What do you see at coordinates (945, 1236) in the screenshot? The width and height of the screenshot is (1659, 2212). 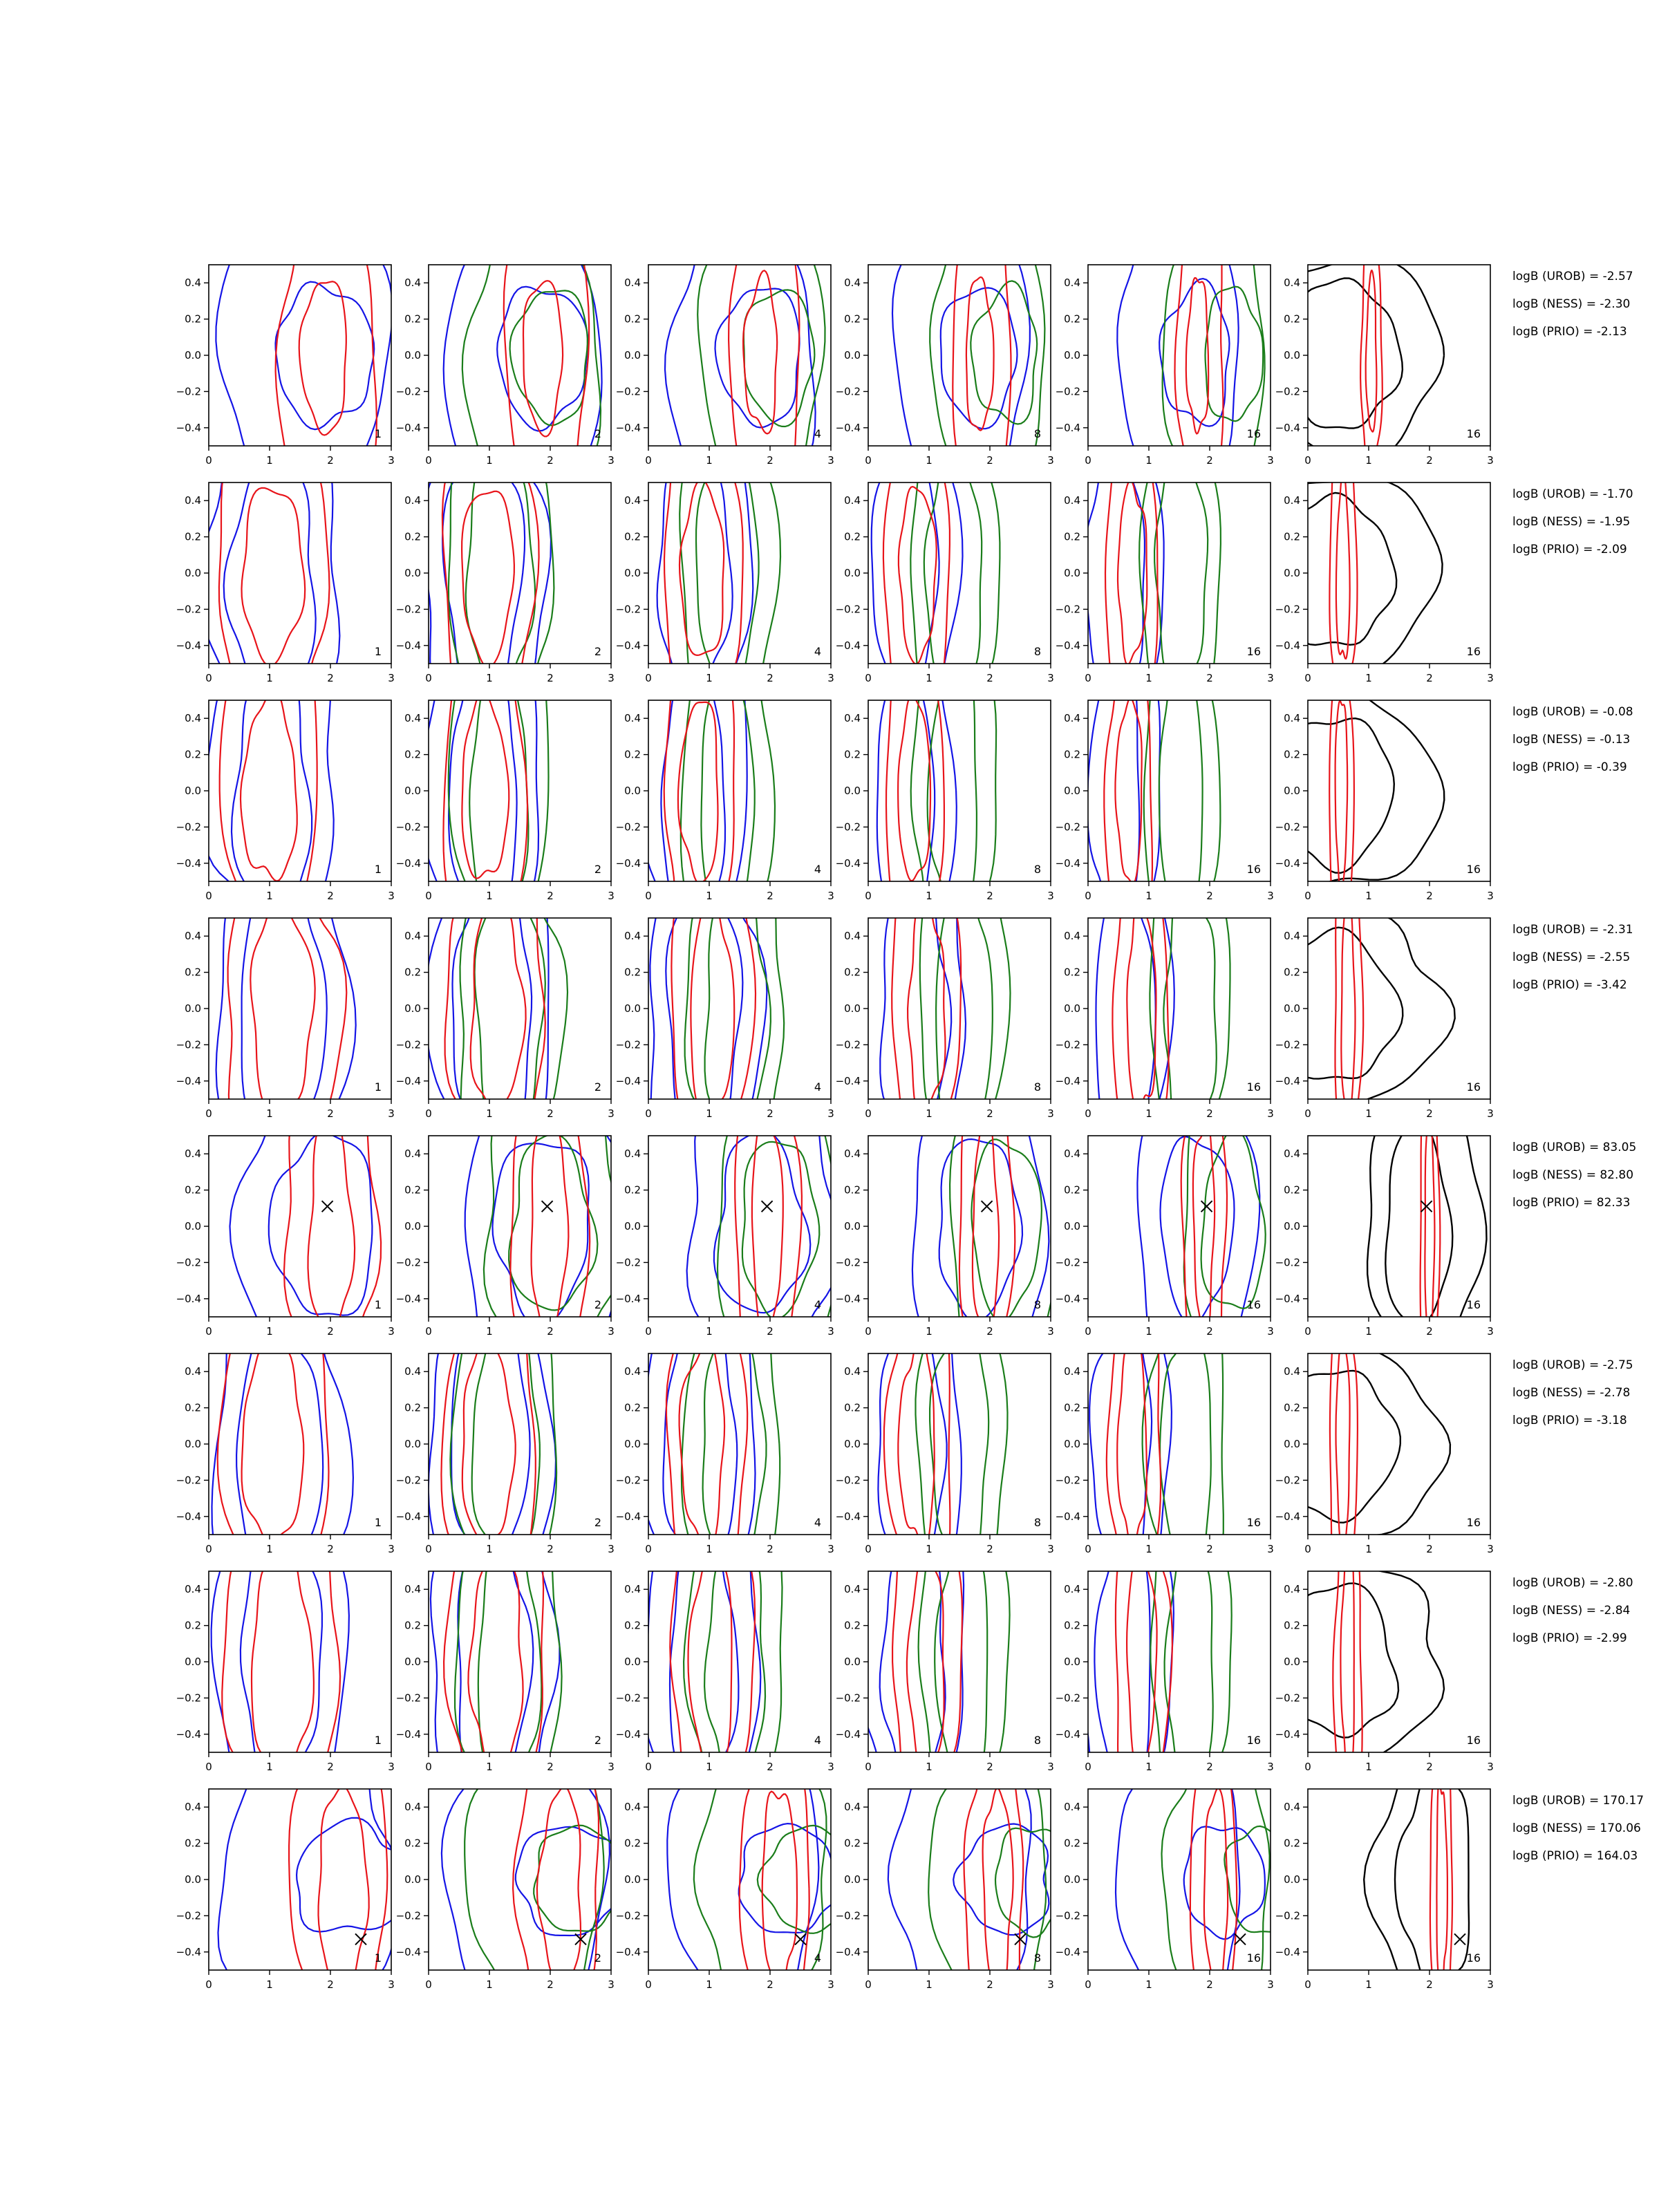 I see `panel-r5-c4: 0.4 0.2 0.0 −0.2 −0.4 0 1 2 3 8` at bounding box center [945, 1236].